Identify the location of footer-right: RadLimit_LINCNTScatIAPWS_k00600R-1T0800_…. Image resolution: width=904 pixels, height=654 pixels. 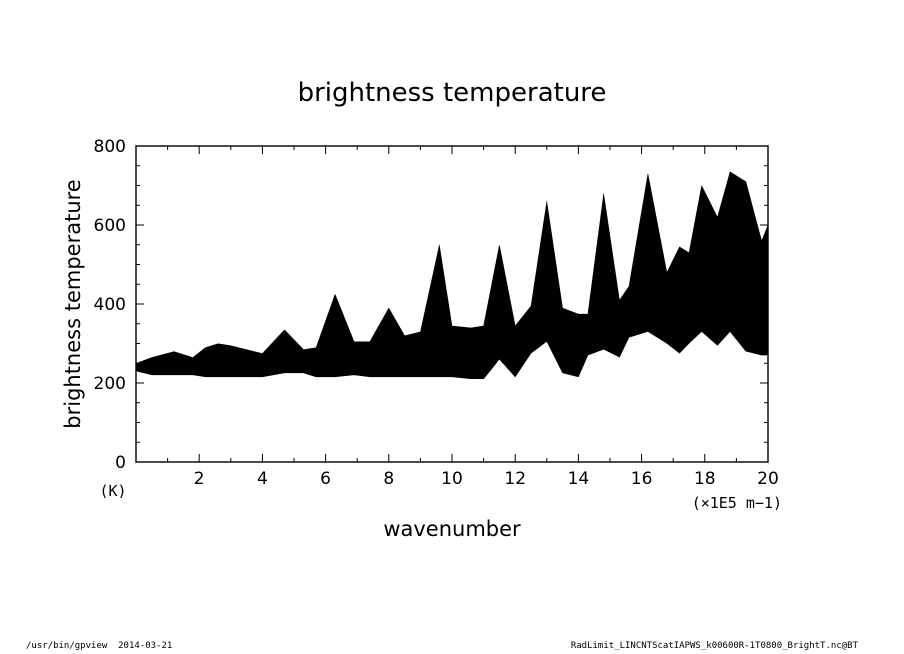
(714, 646).